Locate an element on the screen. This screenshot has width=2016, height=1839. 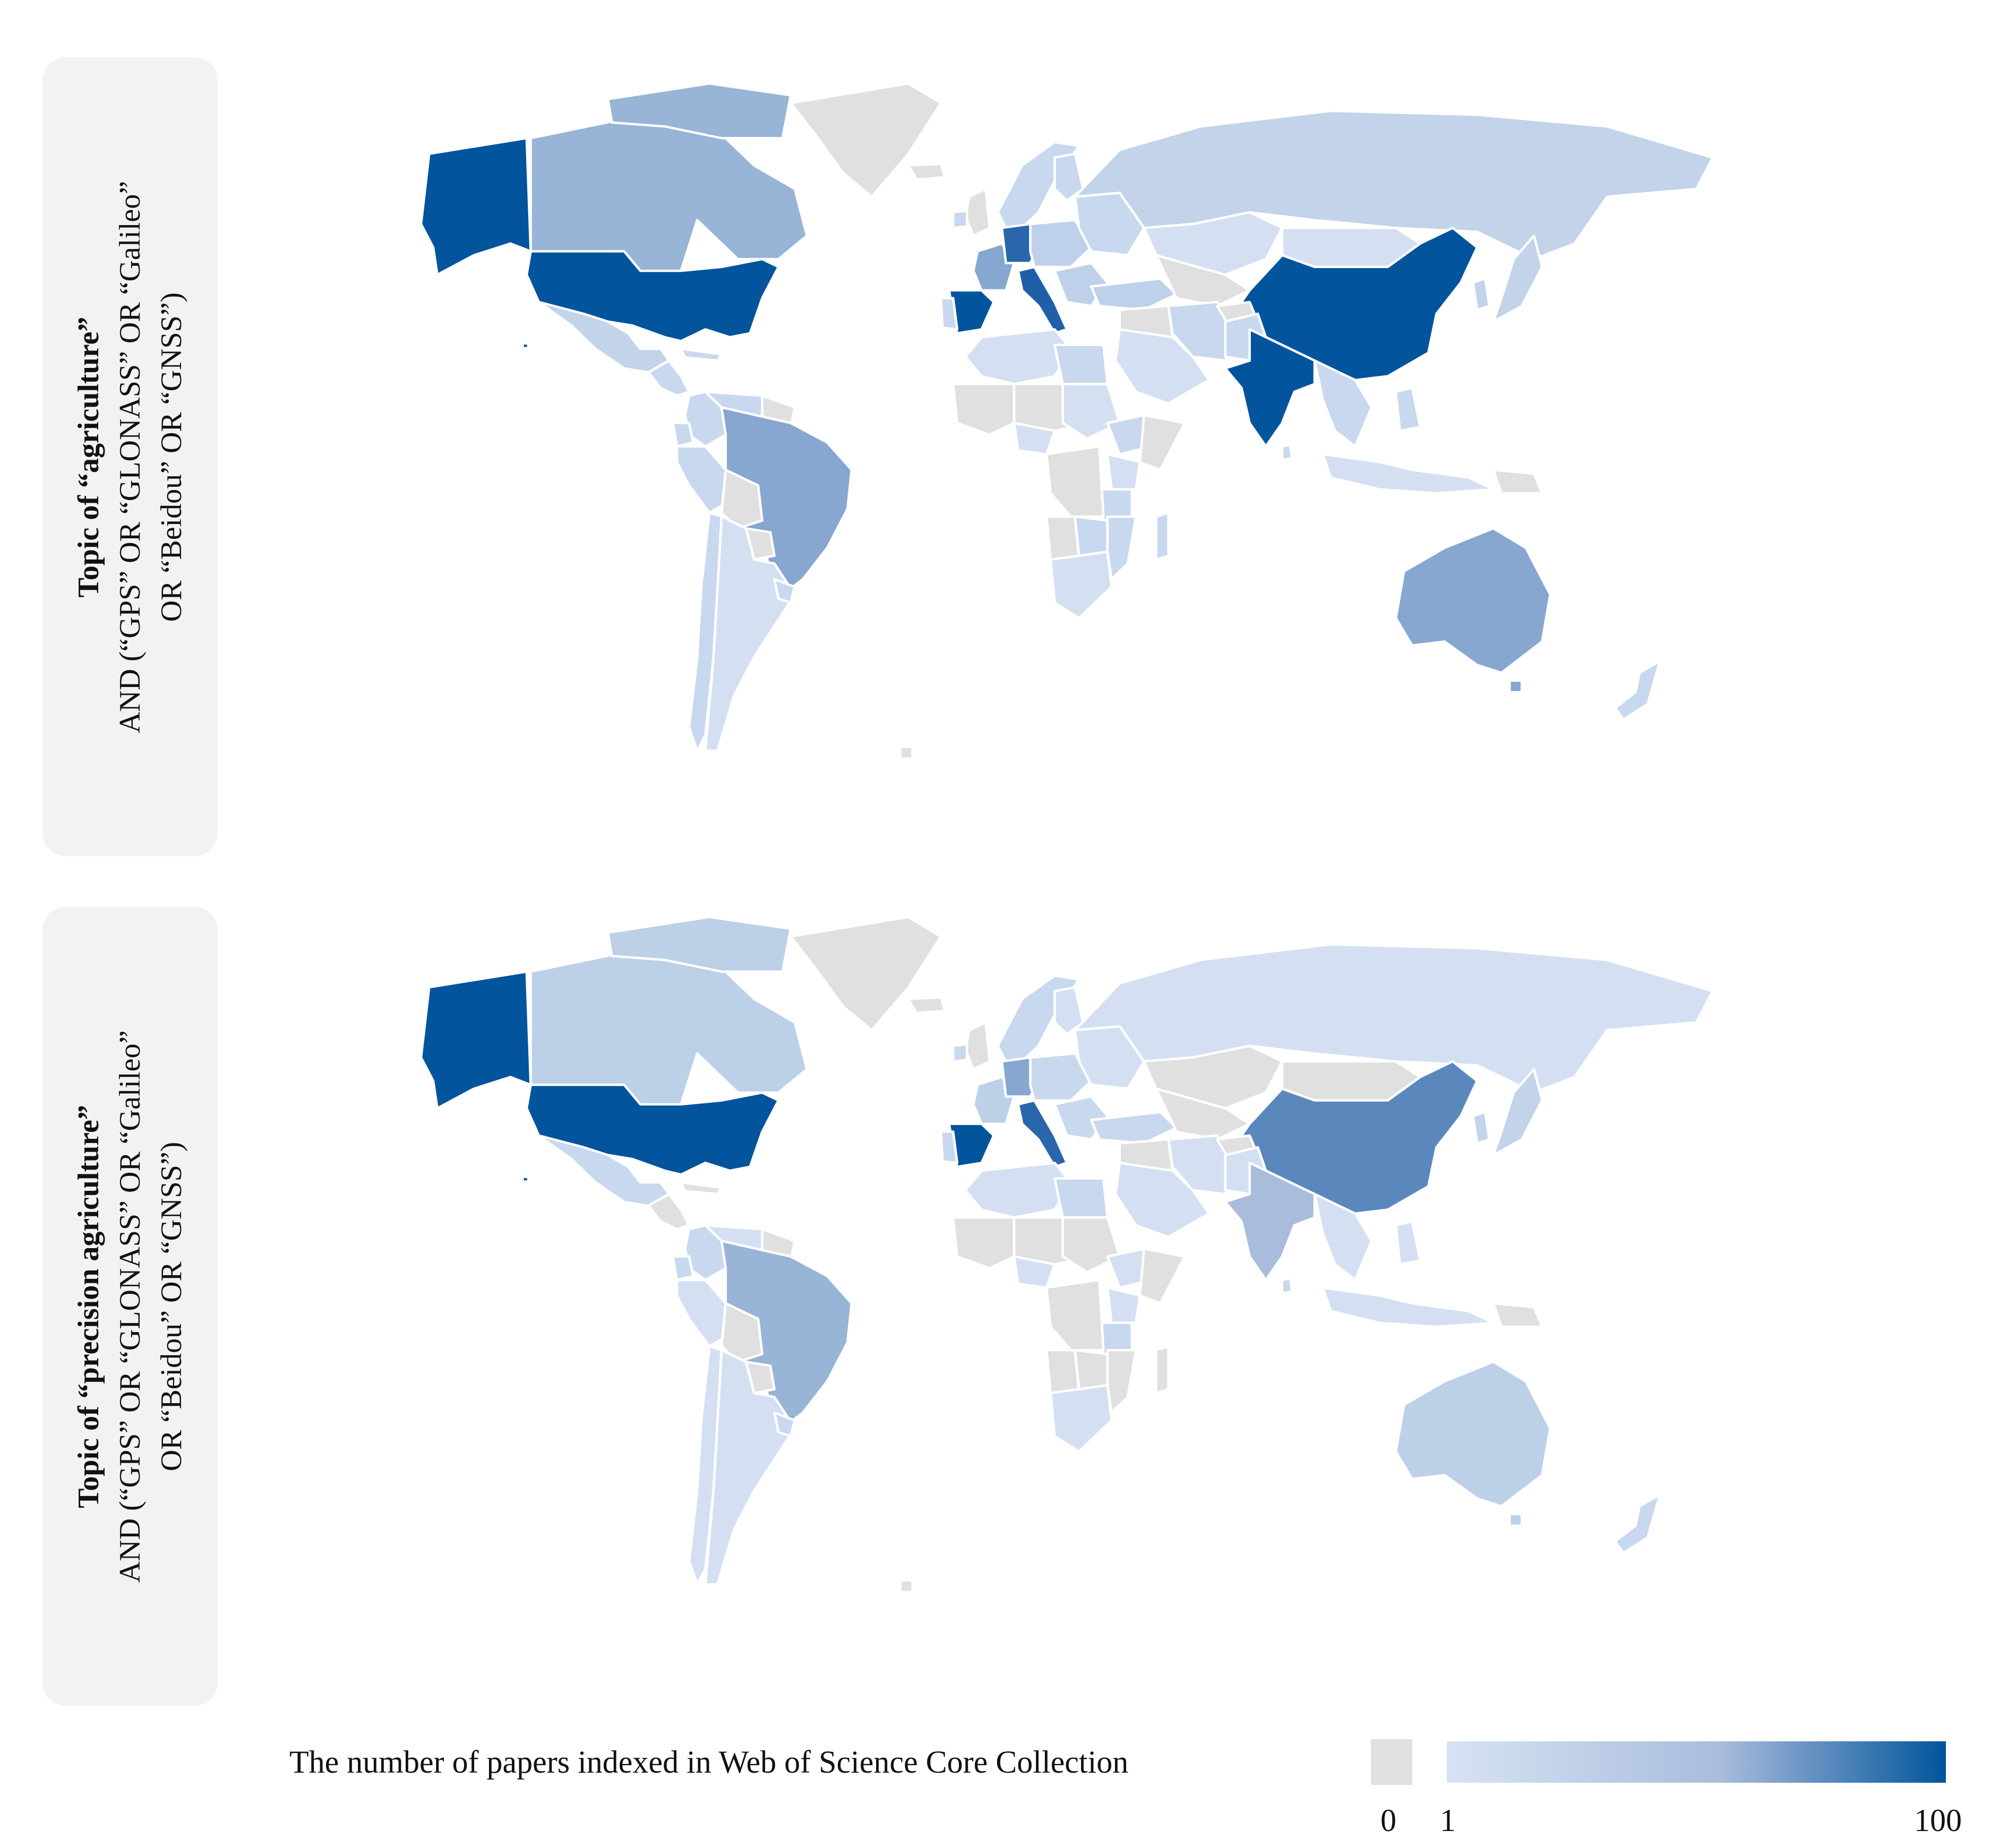
country-kenya is located at coordinates (1124, 472).